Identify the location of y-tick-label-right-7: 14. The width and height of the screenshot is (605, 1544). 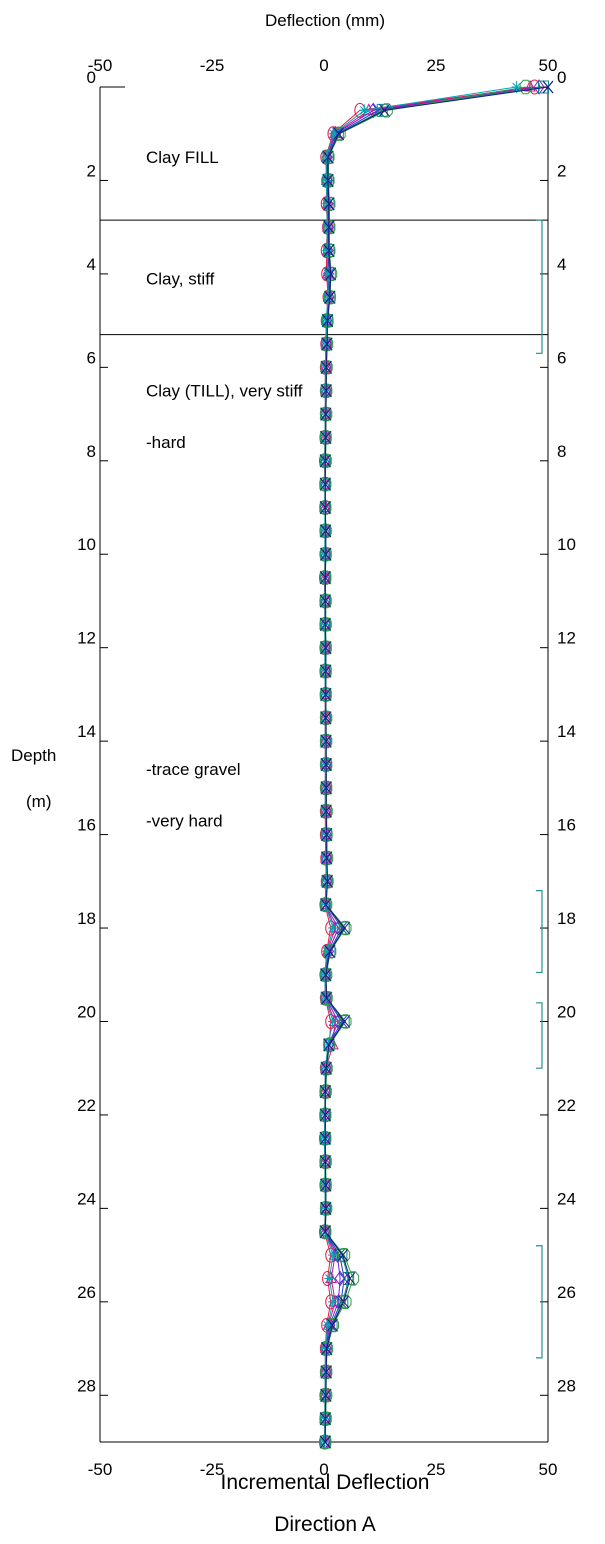
(566, 731).